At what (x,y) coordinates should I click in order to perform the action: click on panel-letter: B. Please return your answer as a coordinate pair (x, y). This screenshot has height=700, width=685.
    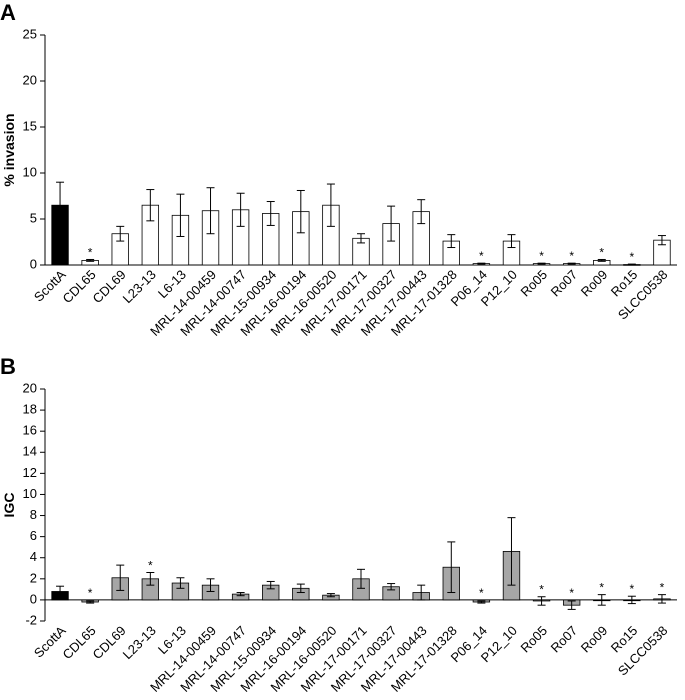
    Looking at the image, I should click on (8, 366).